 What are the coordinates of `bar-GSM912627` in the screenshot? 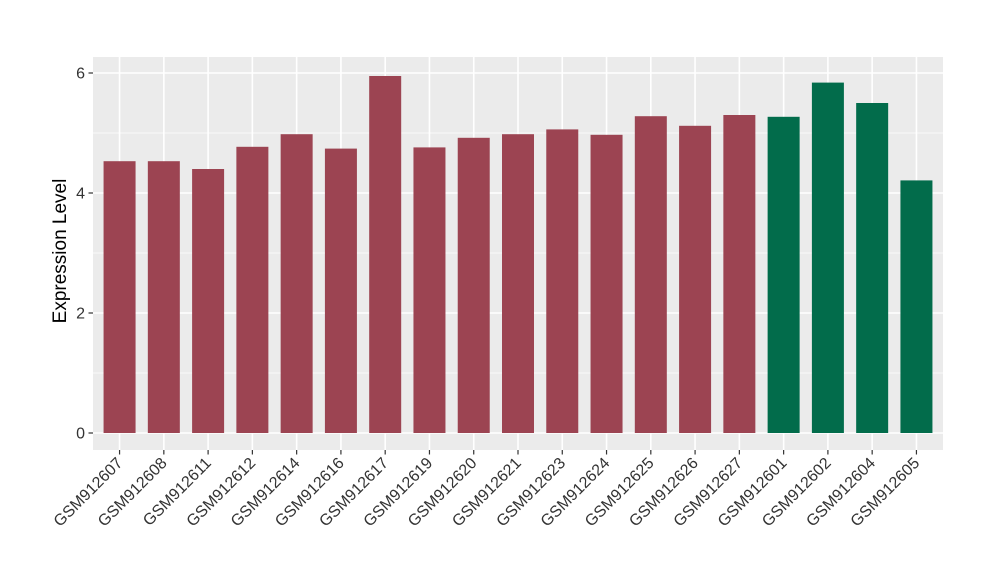 It's located at (739, 274).